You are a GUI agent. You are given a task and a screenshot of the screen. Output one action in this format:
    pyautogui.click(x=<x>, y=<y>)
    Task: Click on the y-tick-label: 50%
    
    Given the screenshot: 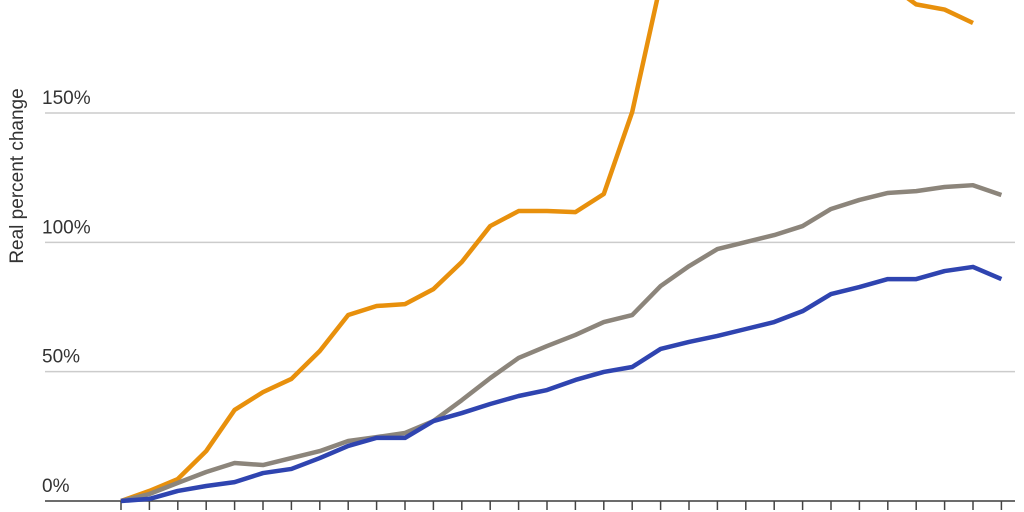 What is the action you would take?
    pyautogui.click(x=61, y=357)
    